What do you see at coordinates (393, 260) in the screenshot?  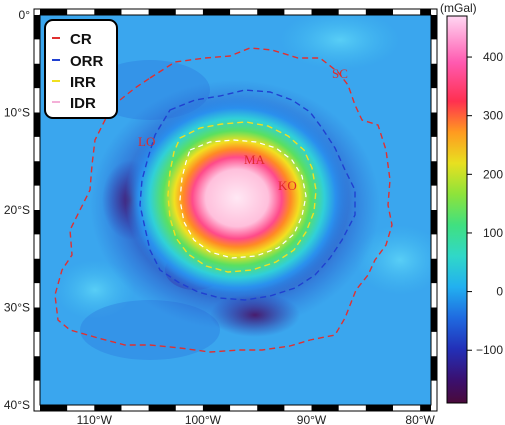 I see `field-high-e` at bounding box center [393, 260].